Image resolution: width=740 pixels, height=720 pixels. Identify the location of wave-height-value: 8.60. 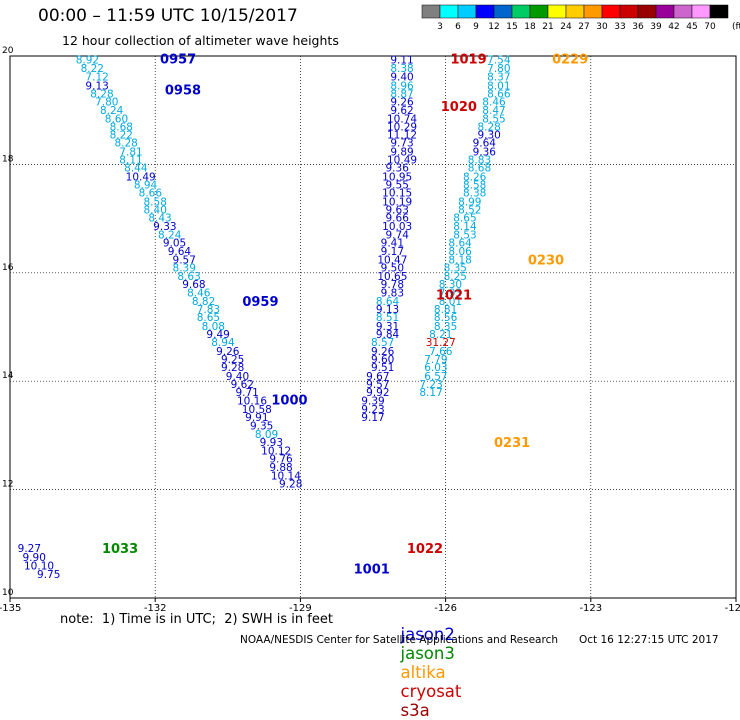
(116, 119).